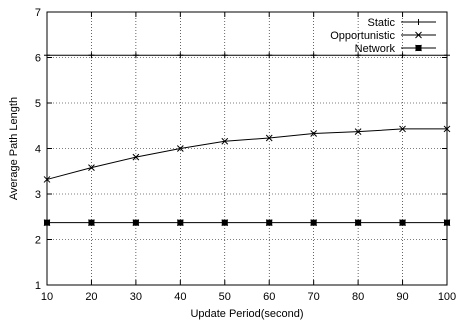 The width and height of the screenshot is (459, 323). Describe the element at coordinates (358, 297) in the screenshot. I see `x-tick-label: 80` at that location.